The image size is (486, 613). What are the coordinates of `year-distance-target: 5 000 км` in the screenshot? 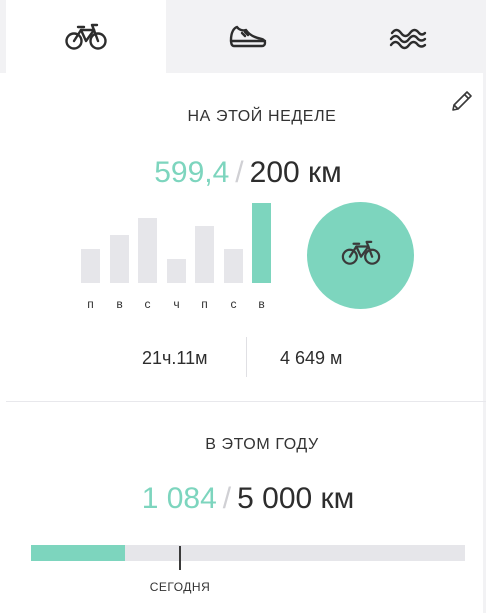 It's located at (296, 498).